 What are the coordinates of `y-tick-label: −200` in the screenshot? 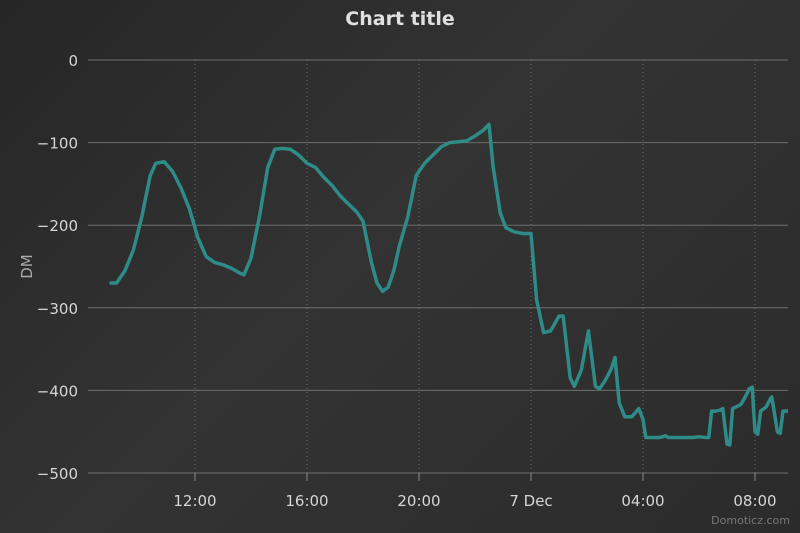 It's located at (57, 226).